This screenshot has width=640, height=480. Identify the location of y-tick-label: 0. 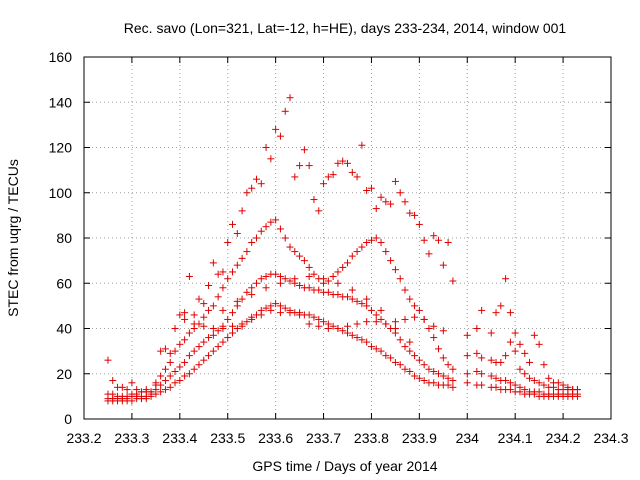
(68, 419).